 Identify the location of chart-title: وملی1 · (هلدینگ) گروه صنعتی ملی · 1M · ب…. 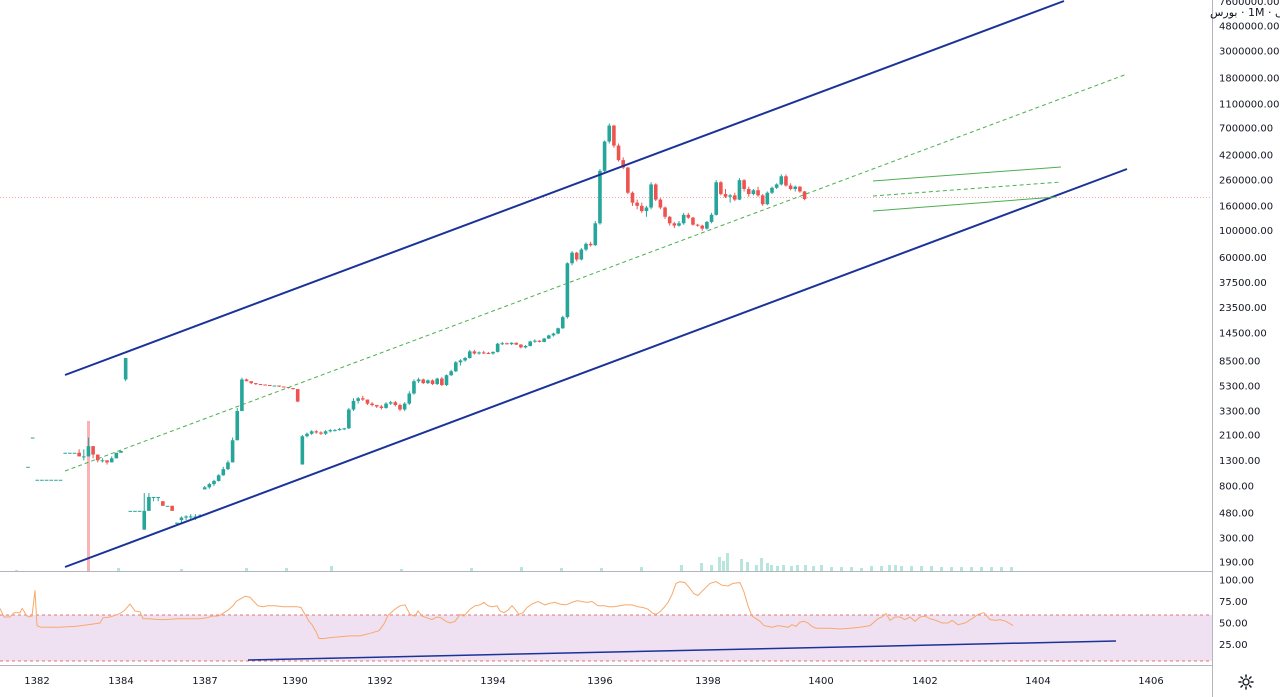
(1245, 12).